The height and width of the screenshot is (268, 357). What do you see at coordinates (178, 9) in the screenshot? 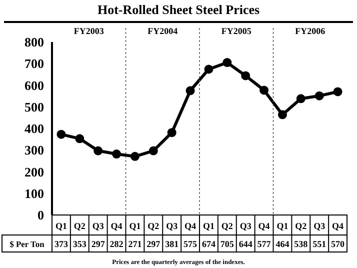
I see `chart-title: Hot-Rolled Sheet Steel Prices` at bounding box center [178, 9].